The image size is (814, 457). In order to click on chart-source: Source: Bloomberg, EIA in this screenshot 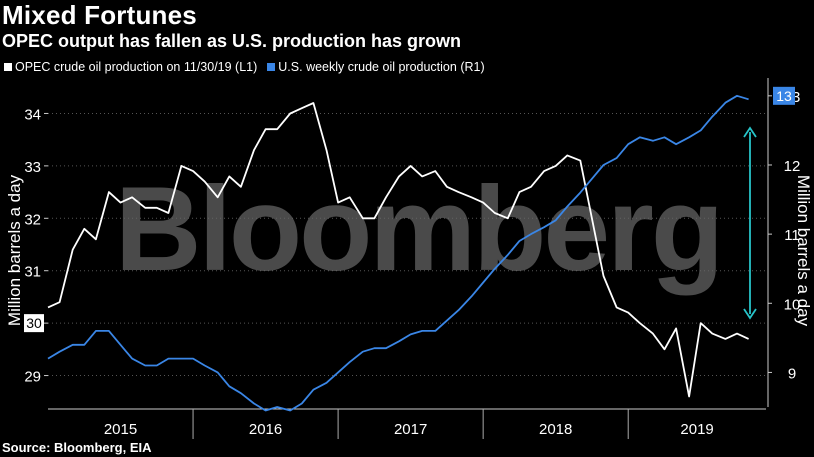, I will do `click(77, 447)`.